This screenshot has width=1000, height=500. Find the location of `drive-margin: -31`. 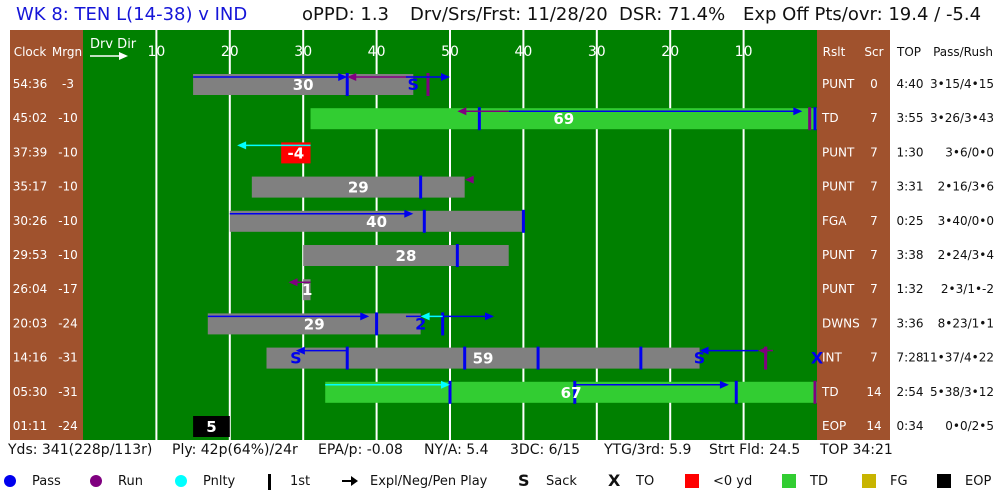

drive-margin: -31 is located at coordinates (68, 392).